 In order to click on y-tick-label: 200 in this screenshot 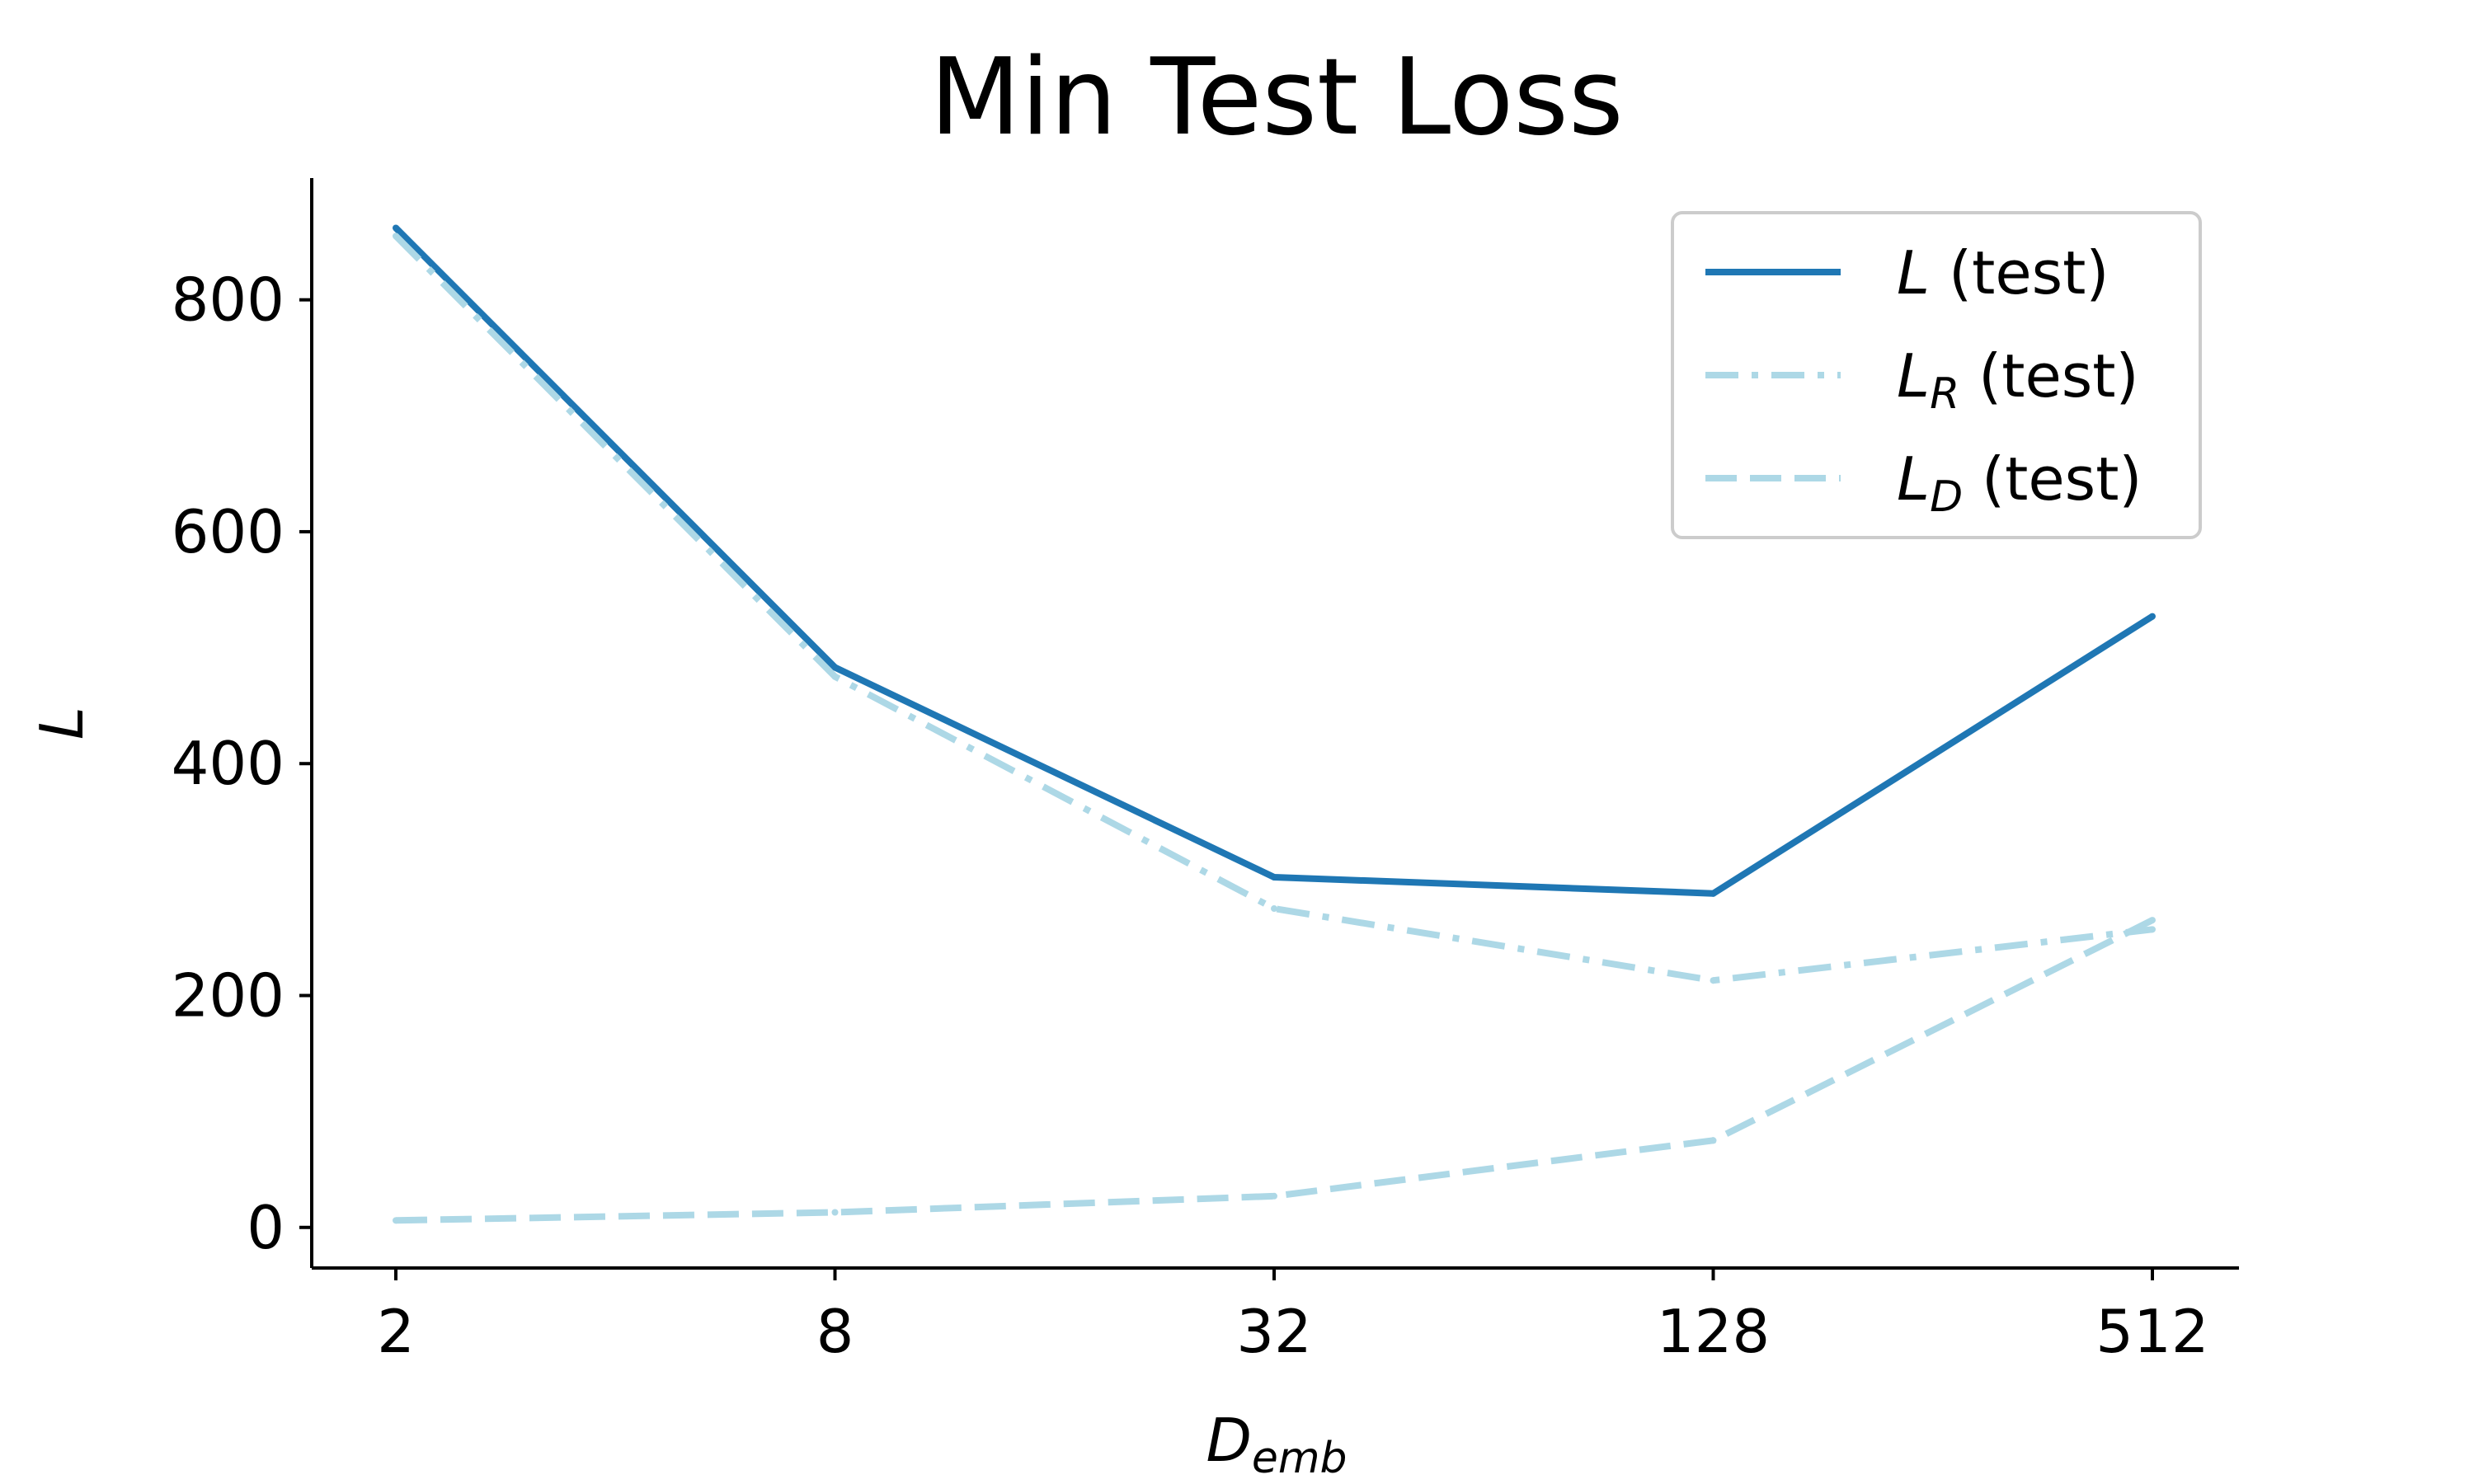, I will do `click(228, 996)`.